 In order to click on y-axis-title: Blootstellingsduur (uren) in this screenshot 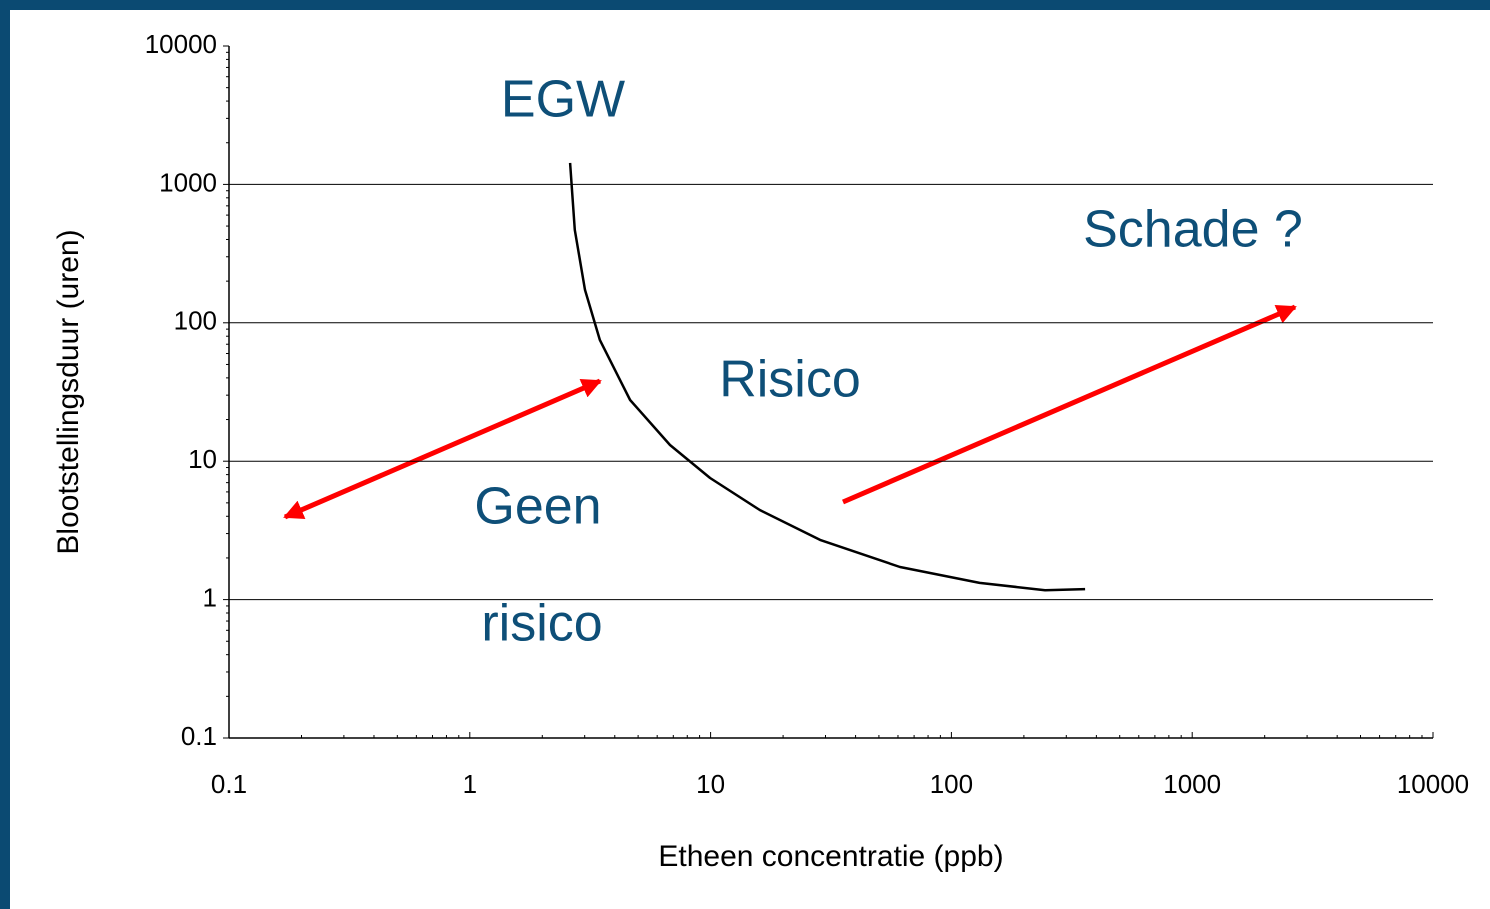, I will do `click(68, 391)`.